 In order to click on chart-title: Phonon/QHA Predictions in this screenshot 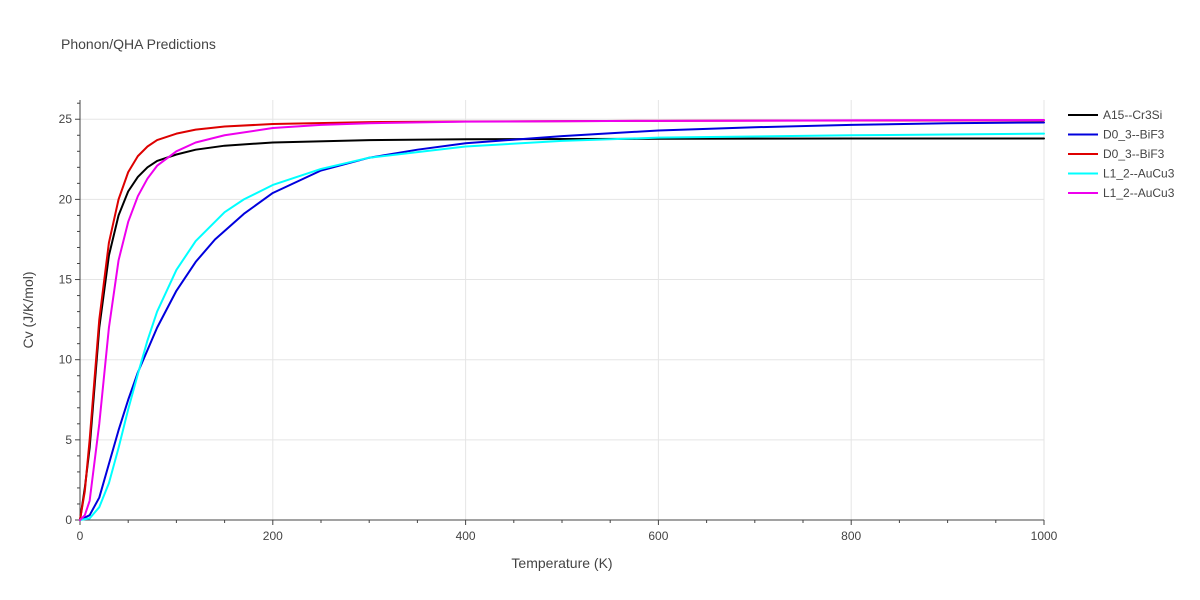, I will do `click(138, 44)`.